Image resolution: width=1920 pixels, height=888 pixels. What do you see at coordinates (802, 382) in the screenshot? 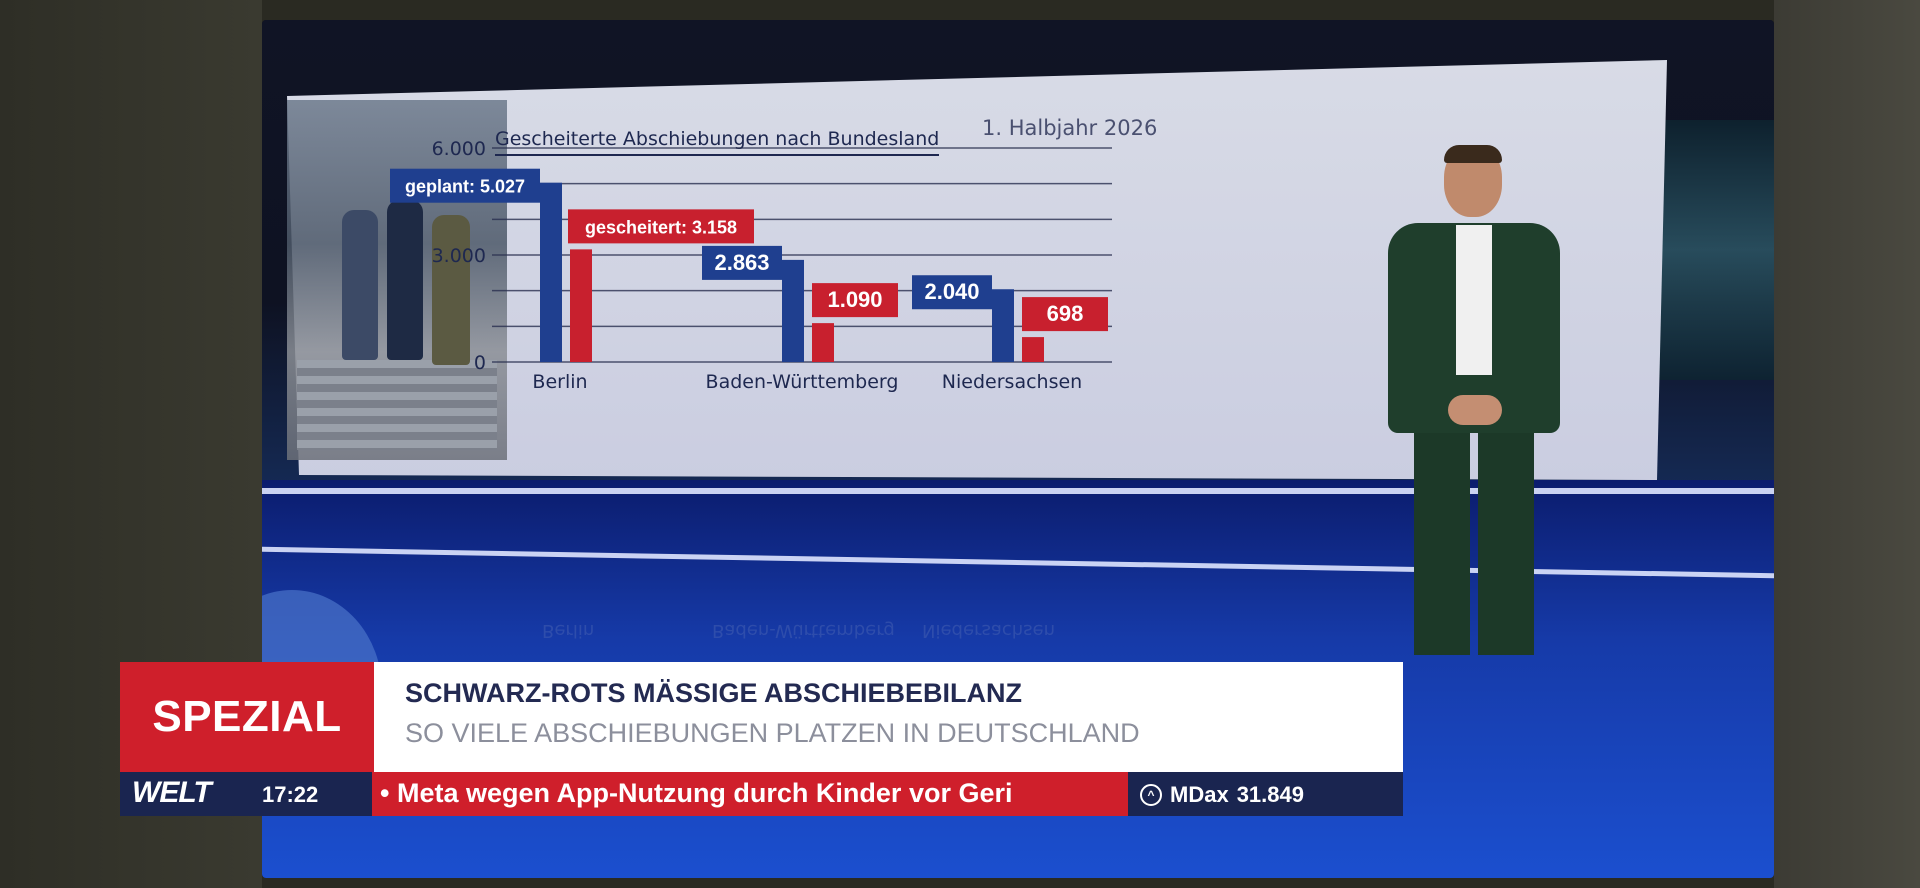
I see `x-category-label: Baden-Württemberg` at bounding box center [802, 382].